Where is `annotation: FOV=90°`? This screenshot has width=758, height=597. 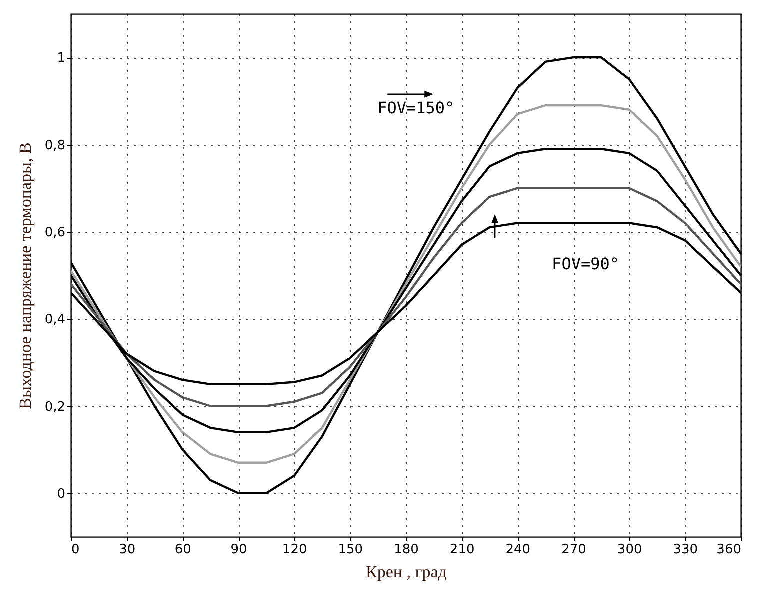 annotation: FOV=90° is located at coordinates (586, 264).